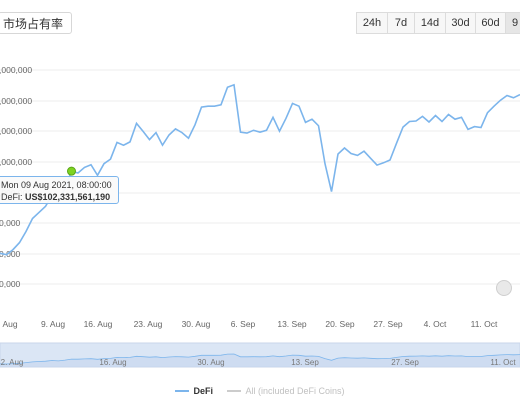 This screenshot has width=520, height=400. What do you see at coordinates (112, 362) in the screenshot?
I see `navigator-tick-label: 16. Aug` at bounding box center [112, 362].